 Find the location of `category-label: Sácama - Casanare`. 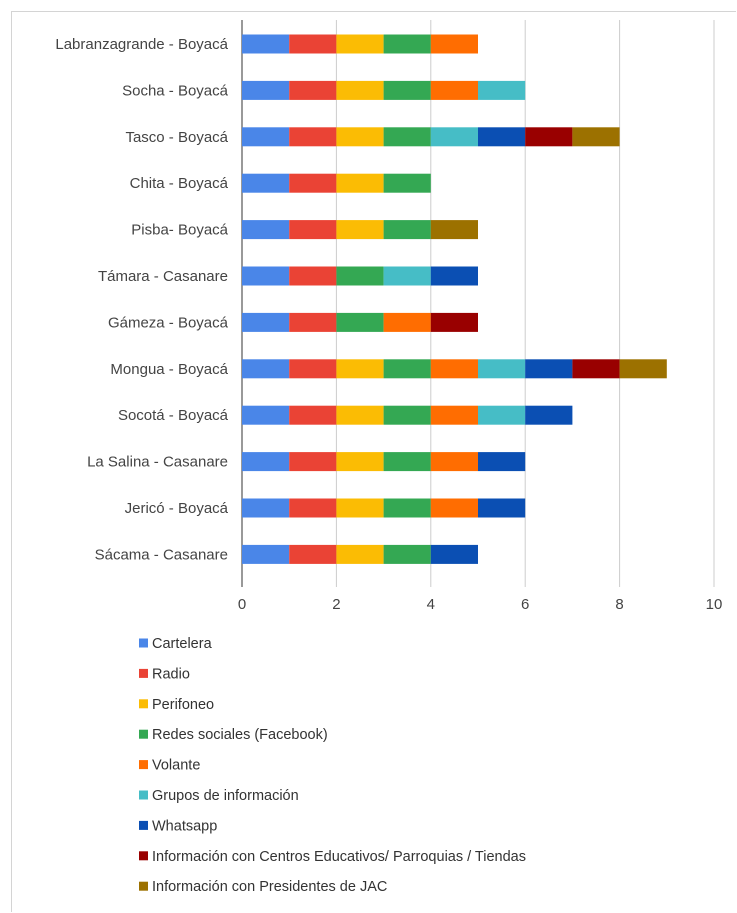

category-label: Sácama - Casanare is located at coordinates (161, 554).